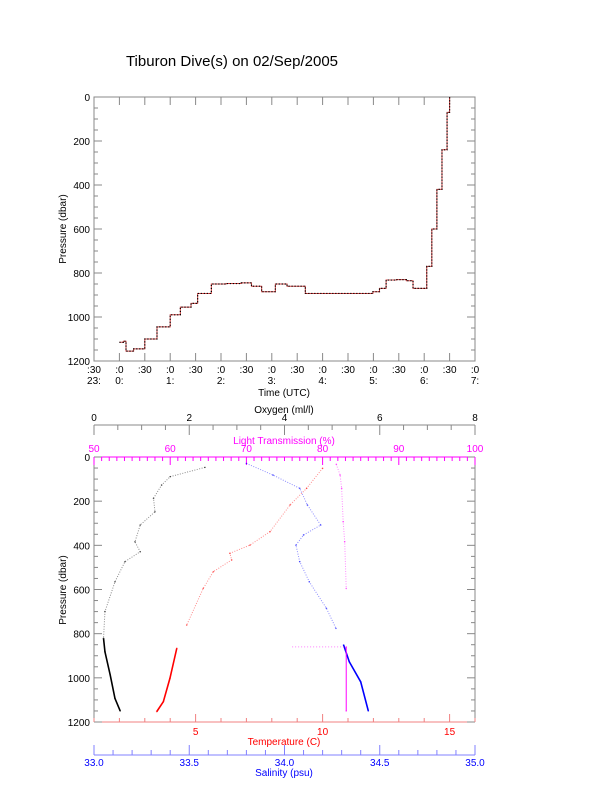 The width and height of the screenshot is (612, 785). What do you see at coordinates (167, 680) in the screenshot?
I see `temperature-profile-lower` at bounding box center [167, 680].